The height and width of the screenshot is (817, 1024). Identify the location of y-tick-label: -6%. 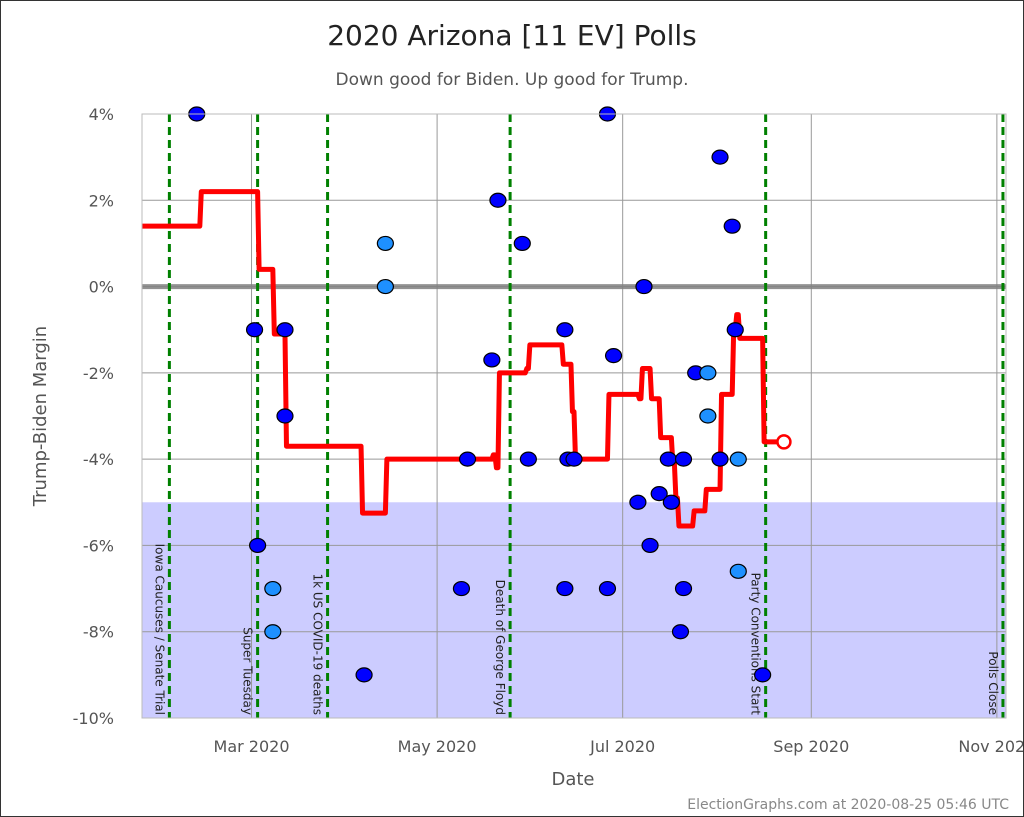
(98, 545).